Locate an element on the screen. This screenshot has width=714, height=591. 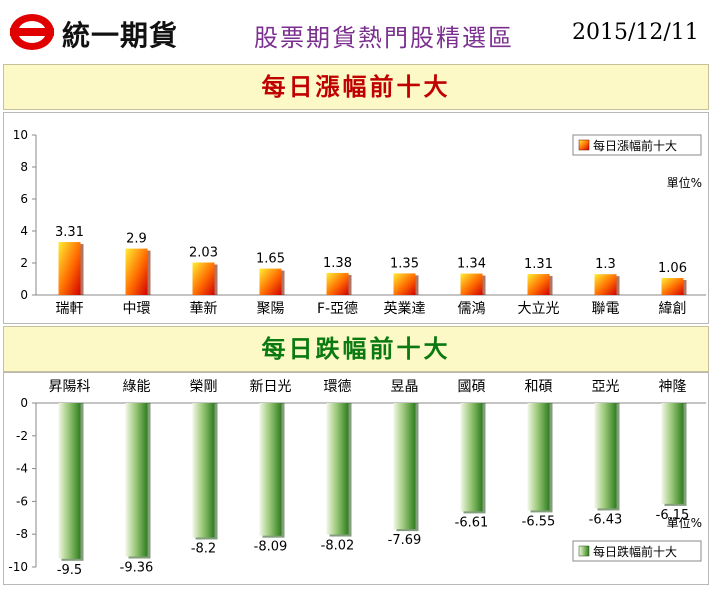
category-label: 綠能 is located at coordinates (137, 387).